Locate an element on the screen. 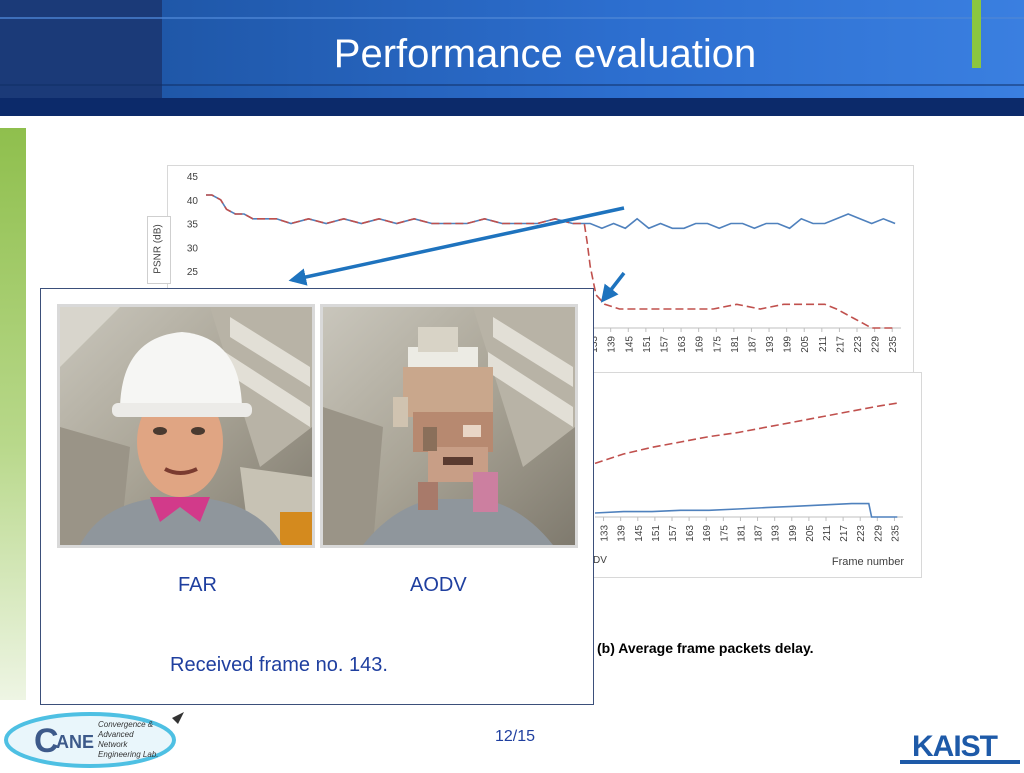 The width and height of the screenshot is (1024, 773). far-label: FAR is located at coordinates (197, 585).